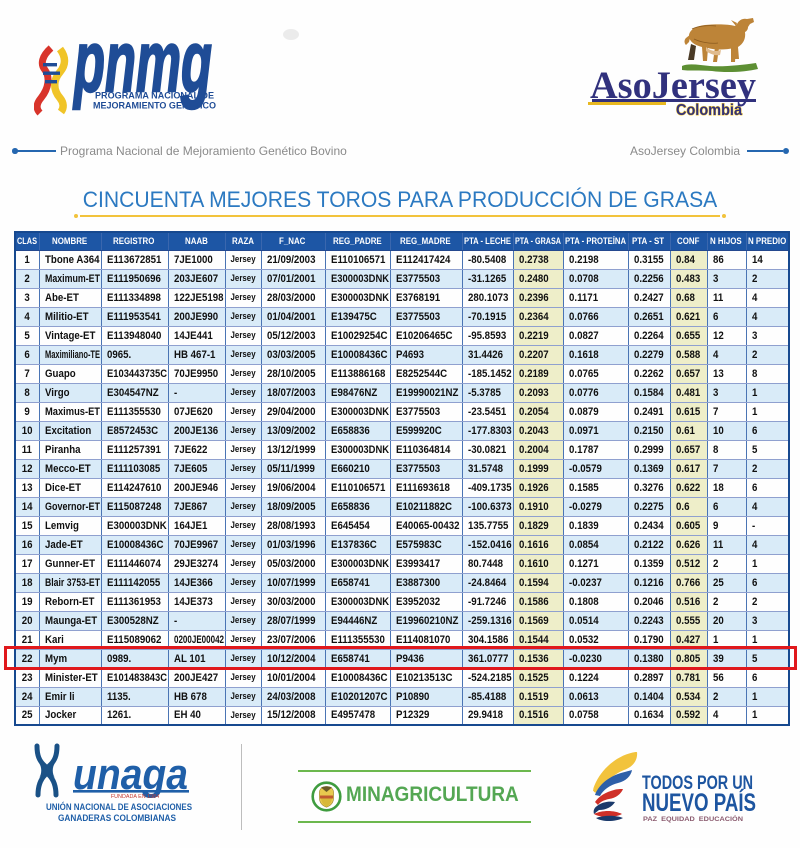 Image resolution: width=800 pixels, height=848 pixels. I want to click on svg-text: NUEVO PAÍS, so click(699, 802).